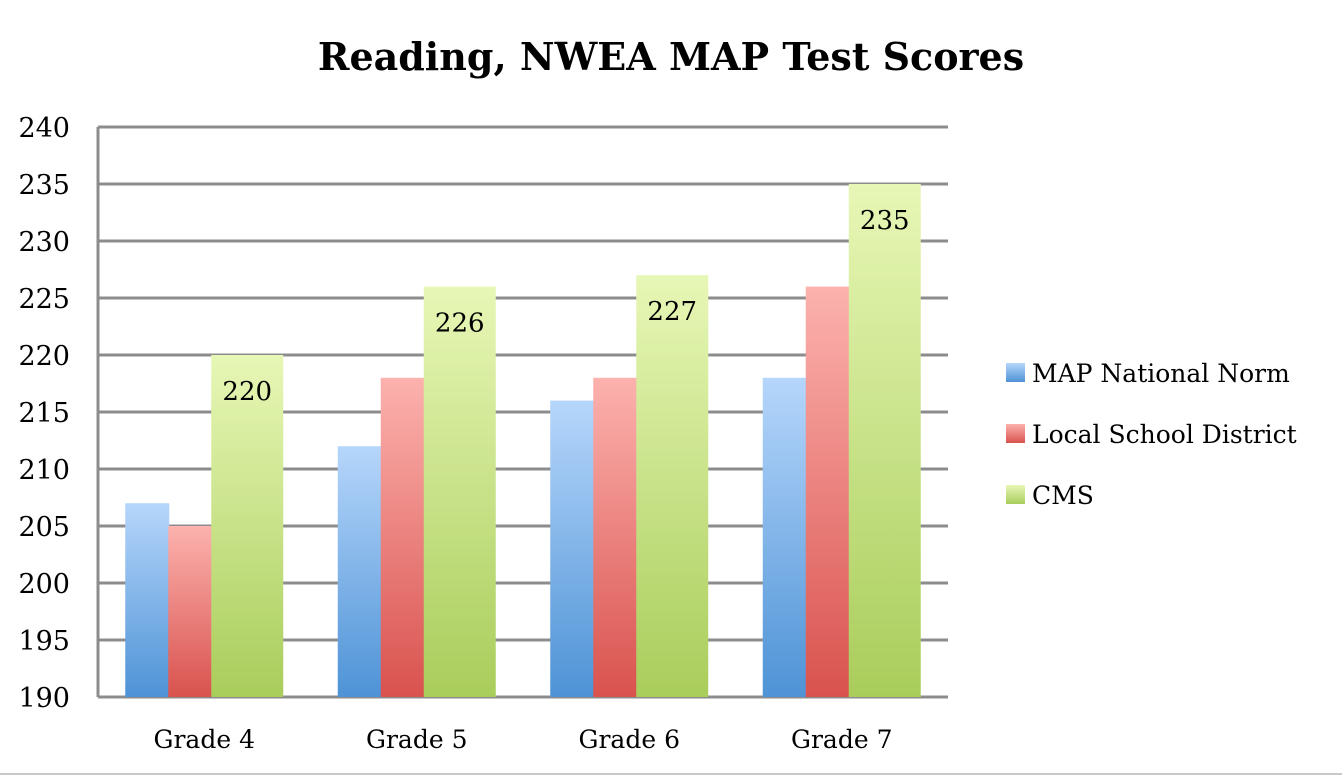 The height and width of the screenshot is (776, 1342). What do you see at coordinates (44, 242) in the screenshot?
I see `y-tick-label: 230` at bounding box center [44, 242].